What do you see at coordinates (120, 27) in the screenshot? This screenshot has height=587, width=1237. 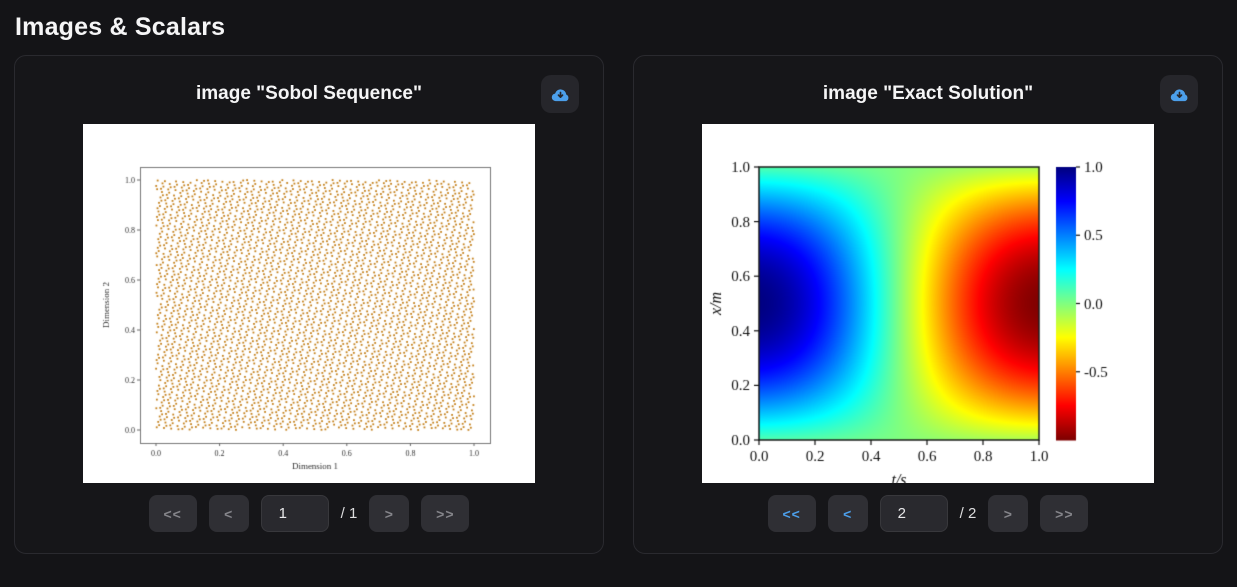 I see `page-title: Images & Scalars` at bounding box center [120, 27].